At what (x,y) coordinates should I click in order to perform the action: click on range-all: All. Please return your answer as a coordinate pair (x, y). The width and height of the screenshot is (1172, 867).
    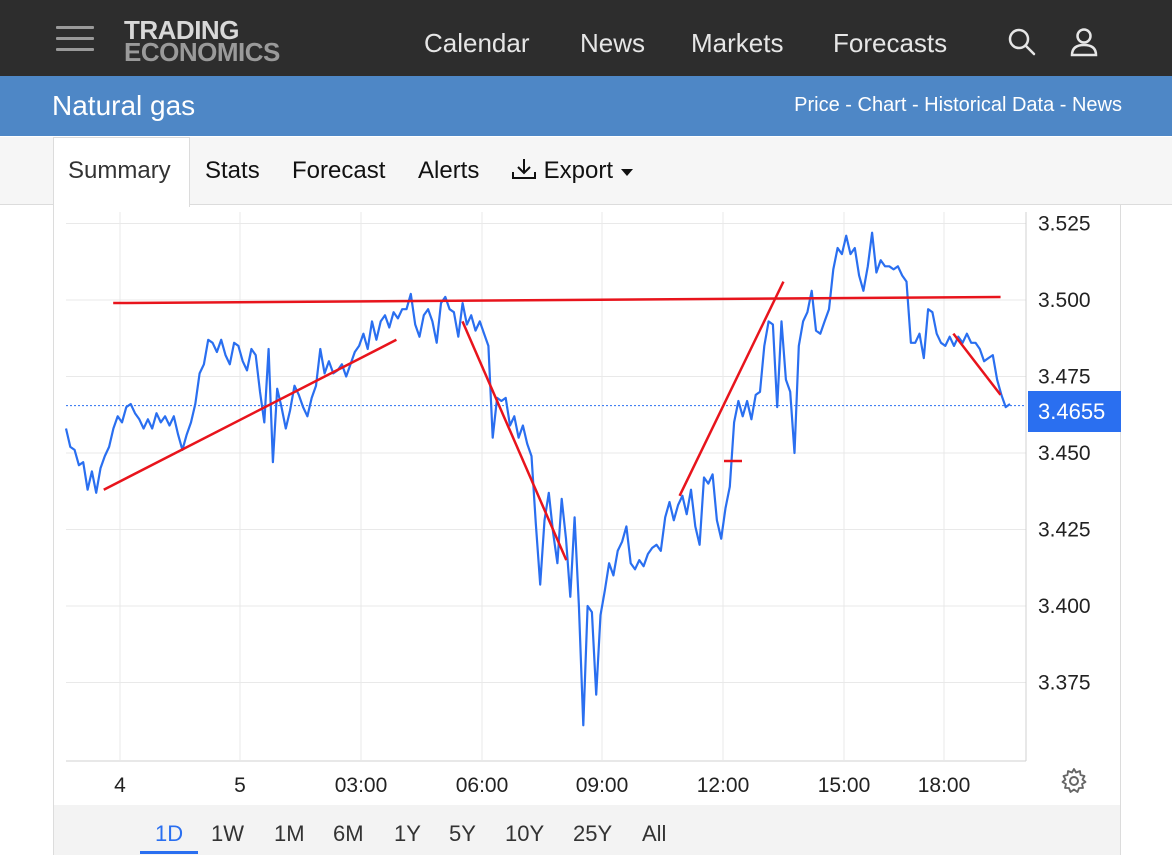
    Looking at the image, I should click on (654, 833).